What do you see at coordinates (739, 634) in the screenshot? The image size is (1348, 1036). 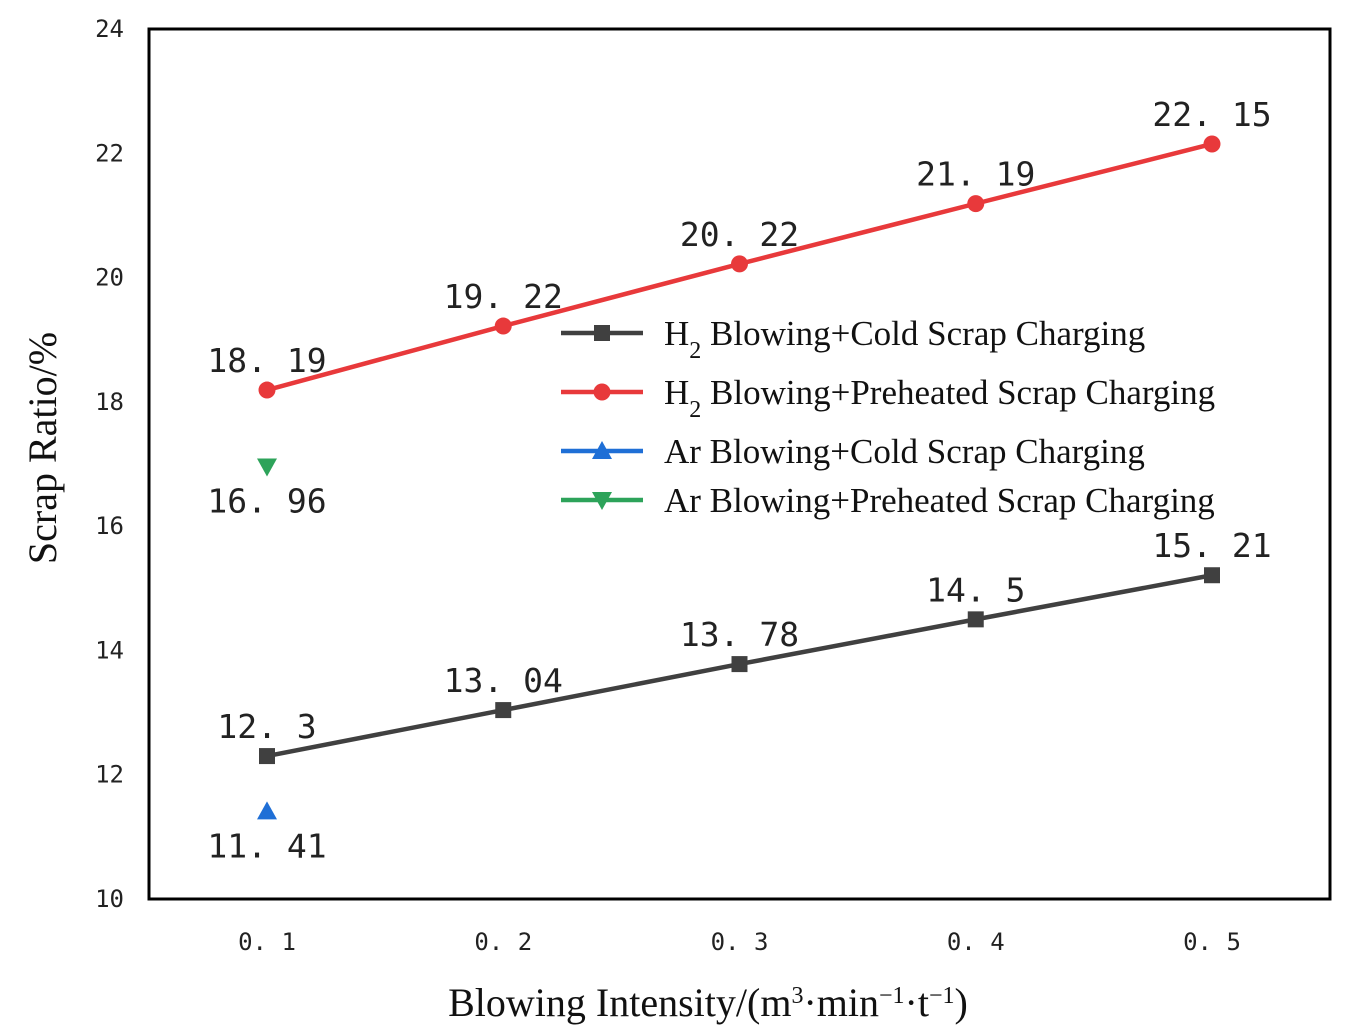 I see `data-label: 13. 78` at bounding box center [739, 634].